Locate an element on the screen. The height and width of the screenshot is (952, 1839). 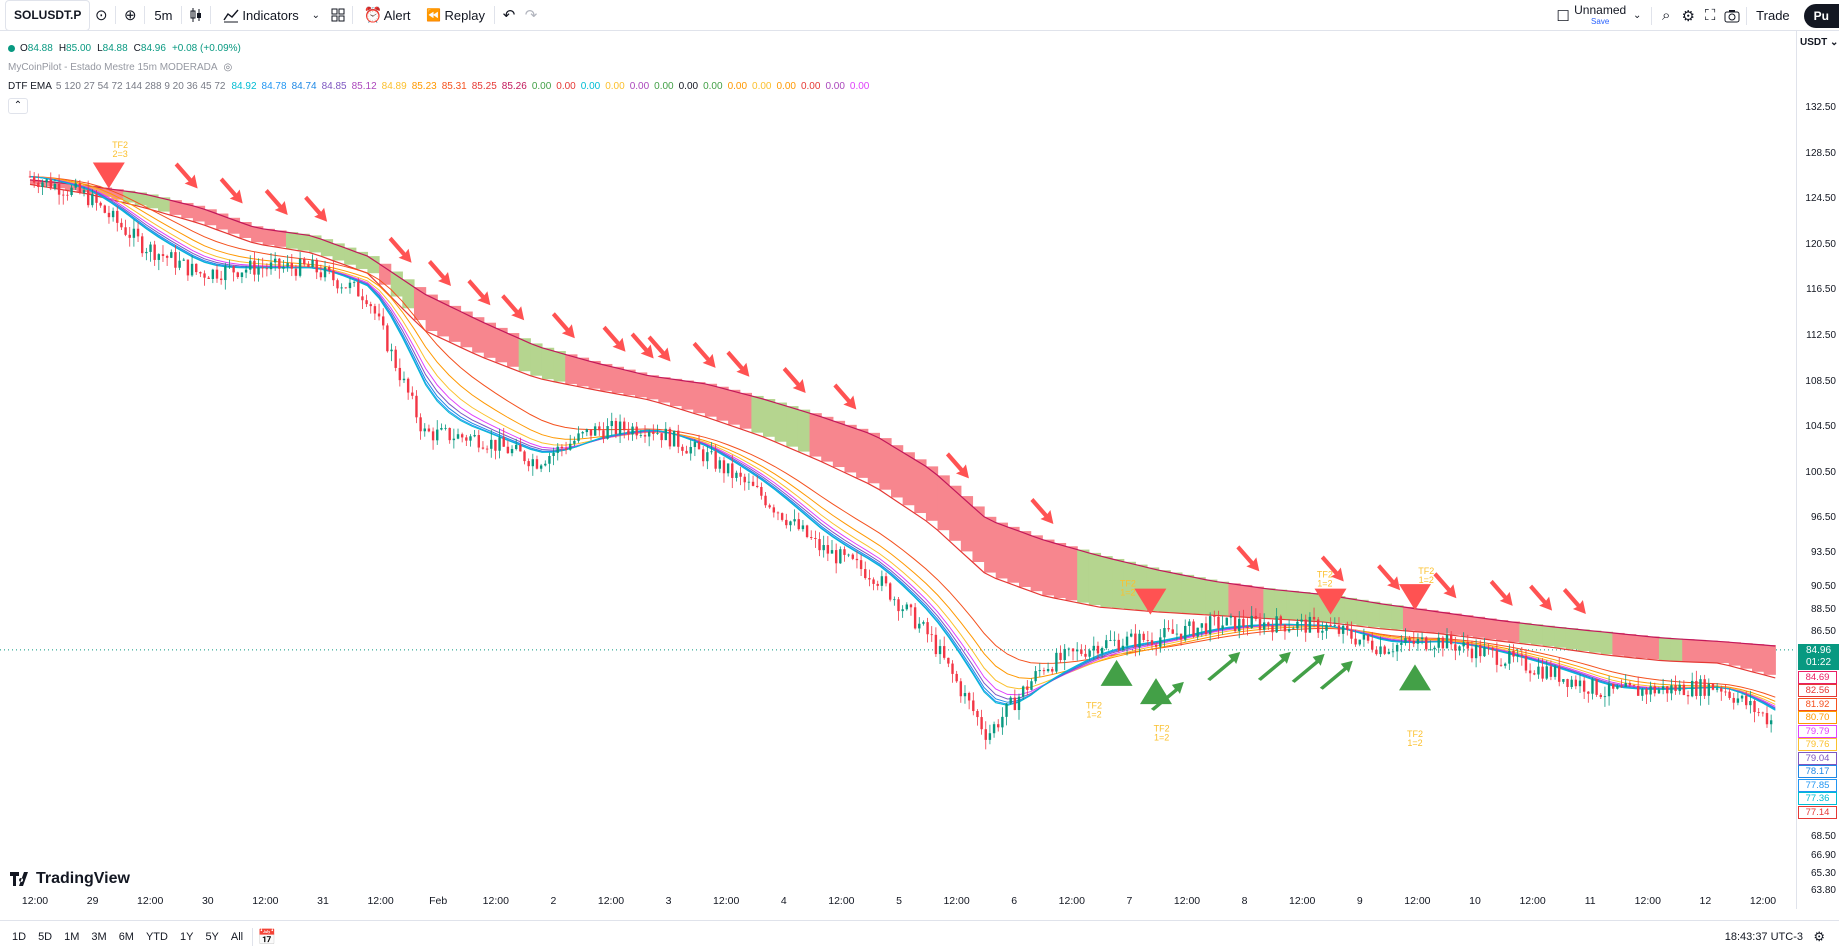
range-button-ytd: YTD is located at coordinates (156, 936).